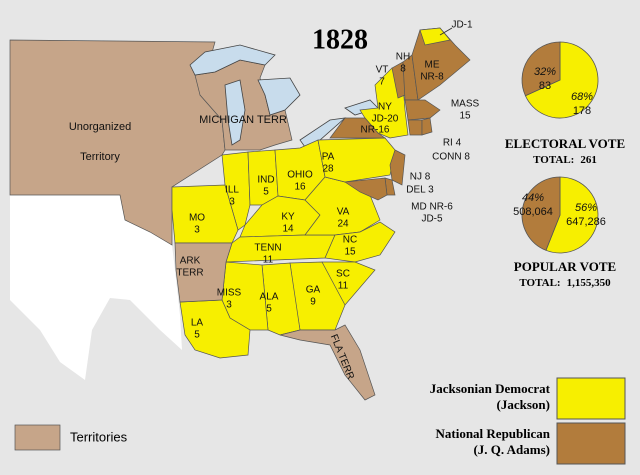  What do you see at coordinates (446, 31) in the screenshot?
I see `leader-line` at bounding box center [446, 31].